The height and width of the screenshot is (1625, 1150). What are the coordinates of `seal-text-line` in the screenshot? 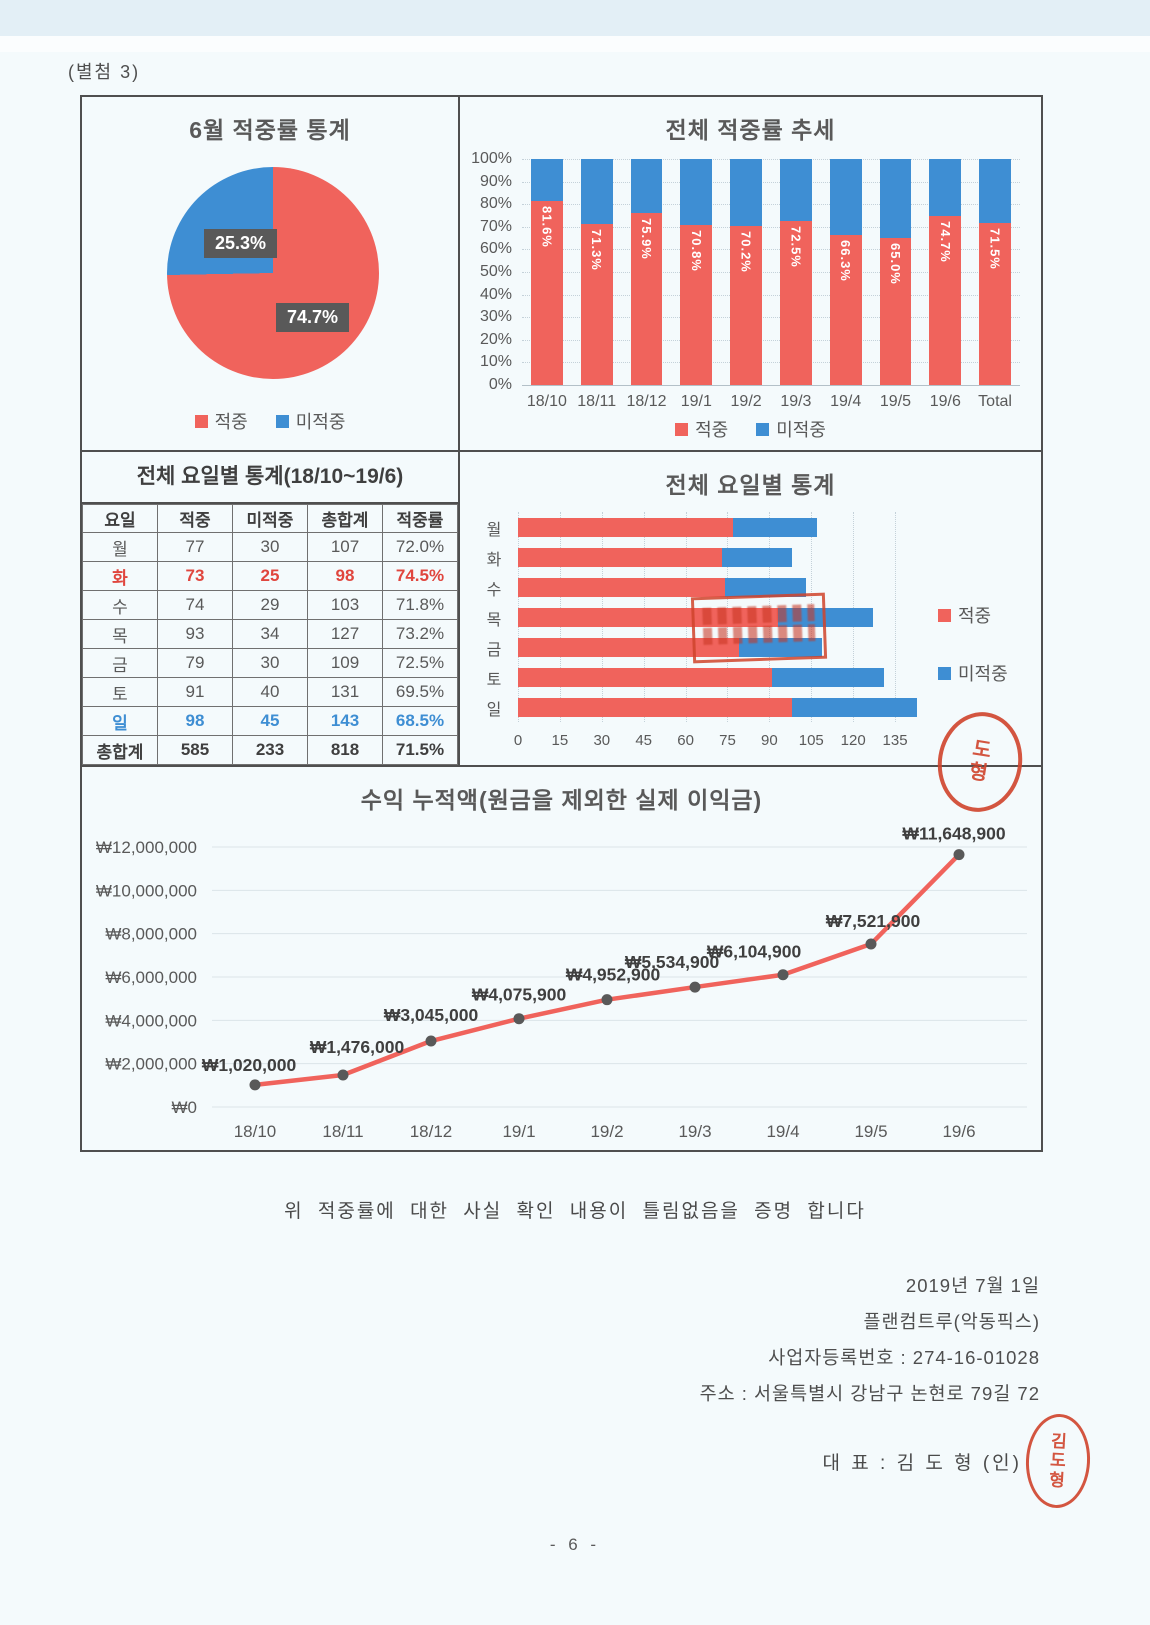 It's located at (759, 634).